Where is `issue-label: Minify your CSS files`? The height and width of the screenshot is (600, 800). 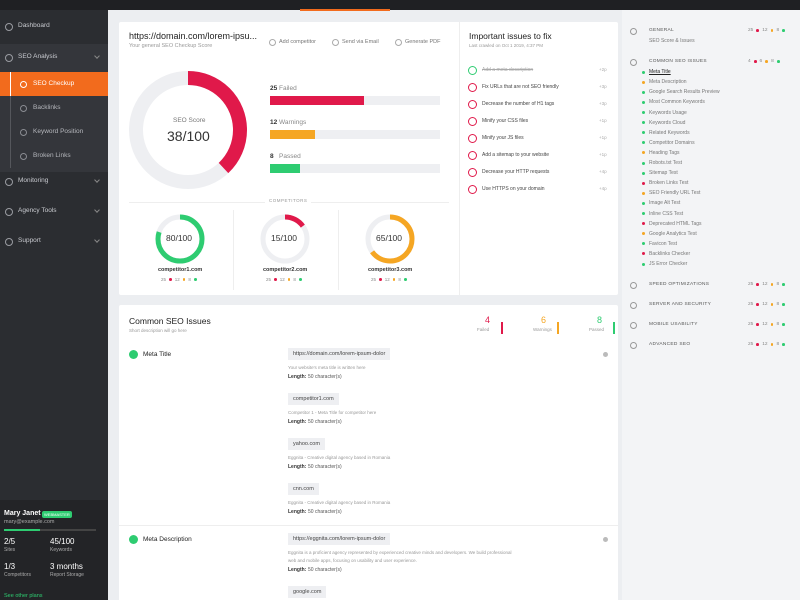
issue-label: Minify your CSS files is located at coordinates (505, 121).